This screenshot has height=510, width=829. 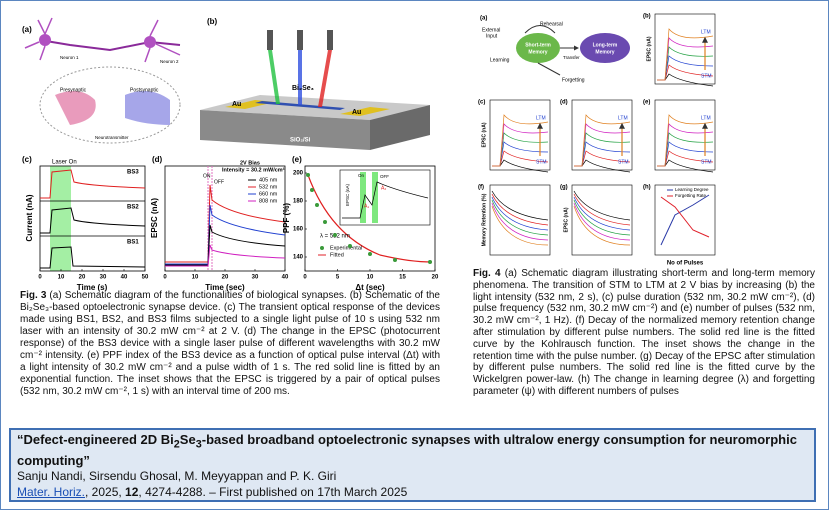 I want to click on year: , 2025,, so click(x=105, y=491).